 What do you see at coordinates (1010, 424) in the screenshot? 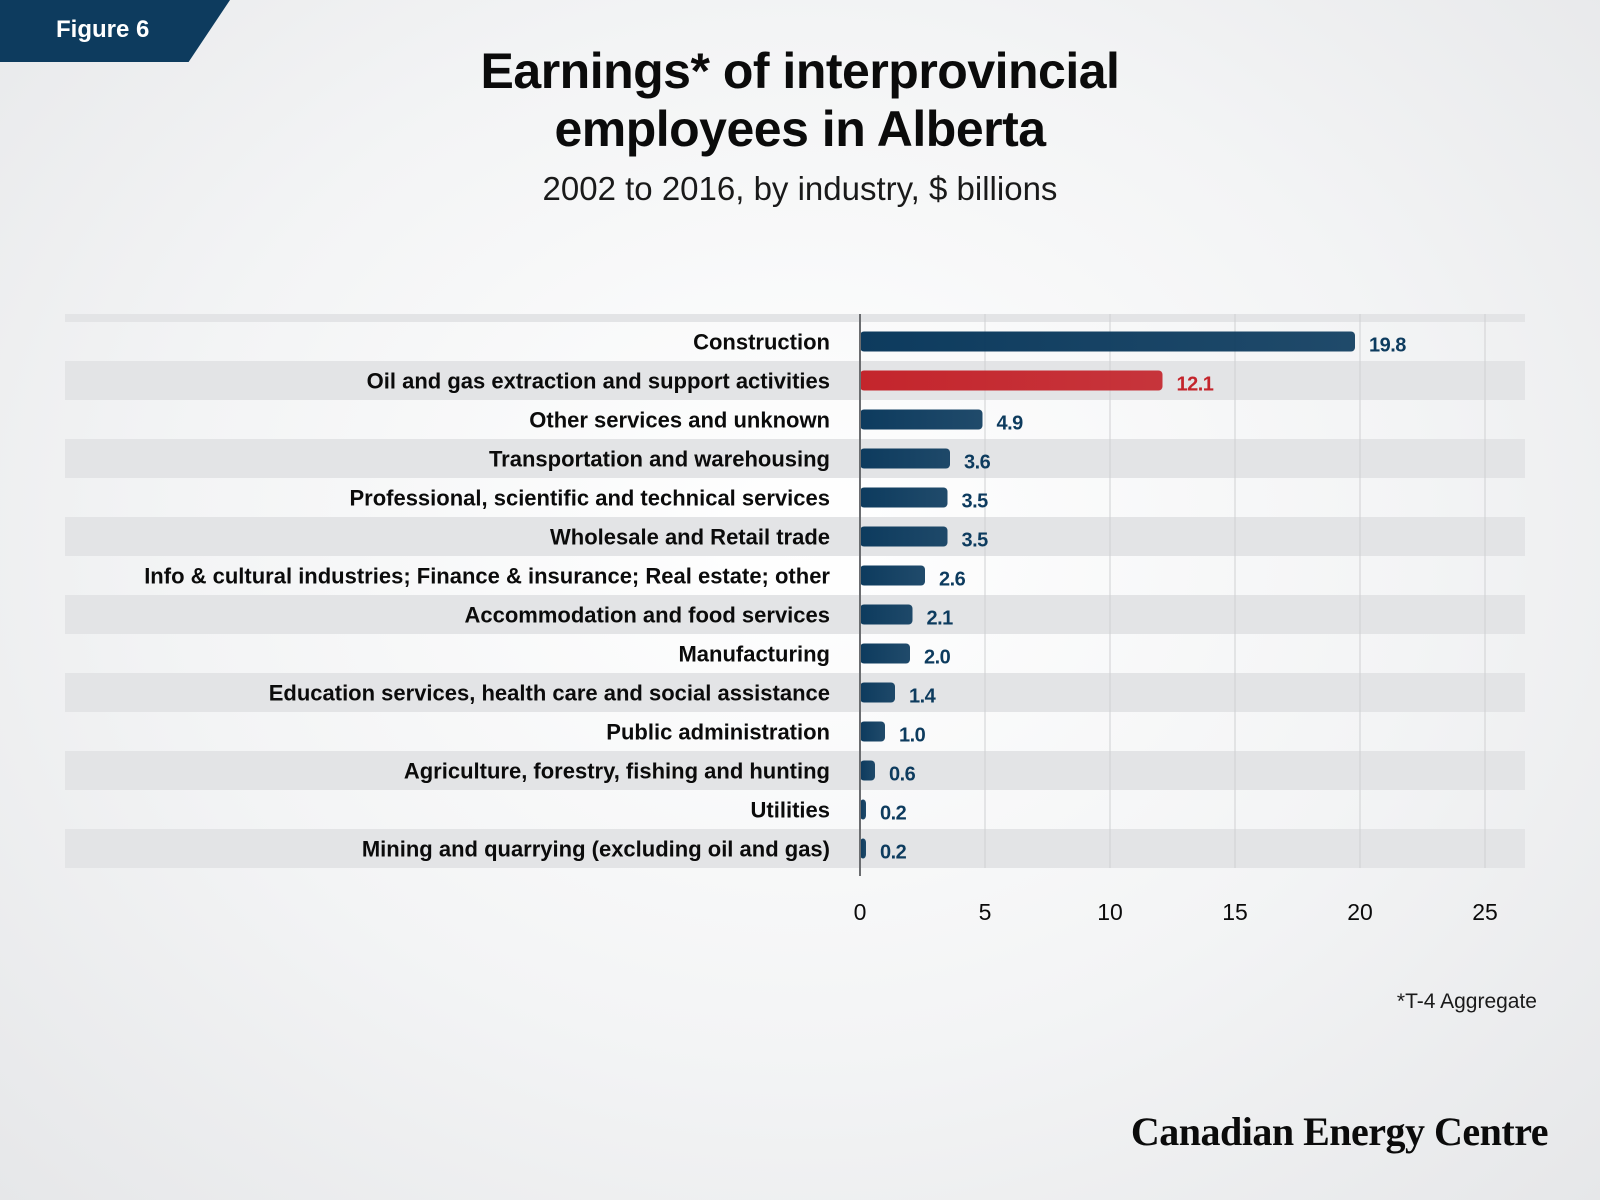
I see `value-label: 4.9` at bounding box center [1010, 424].